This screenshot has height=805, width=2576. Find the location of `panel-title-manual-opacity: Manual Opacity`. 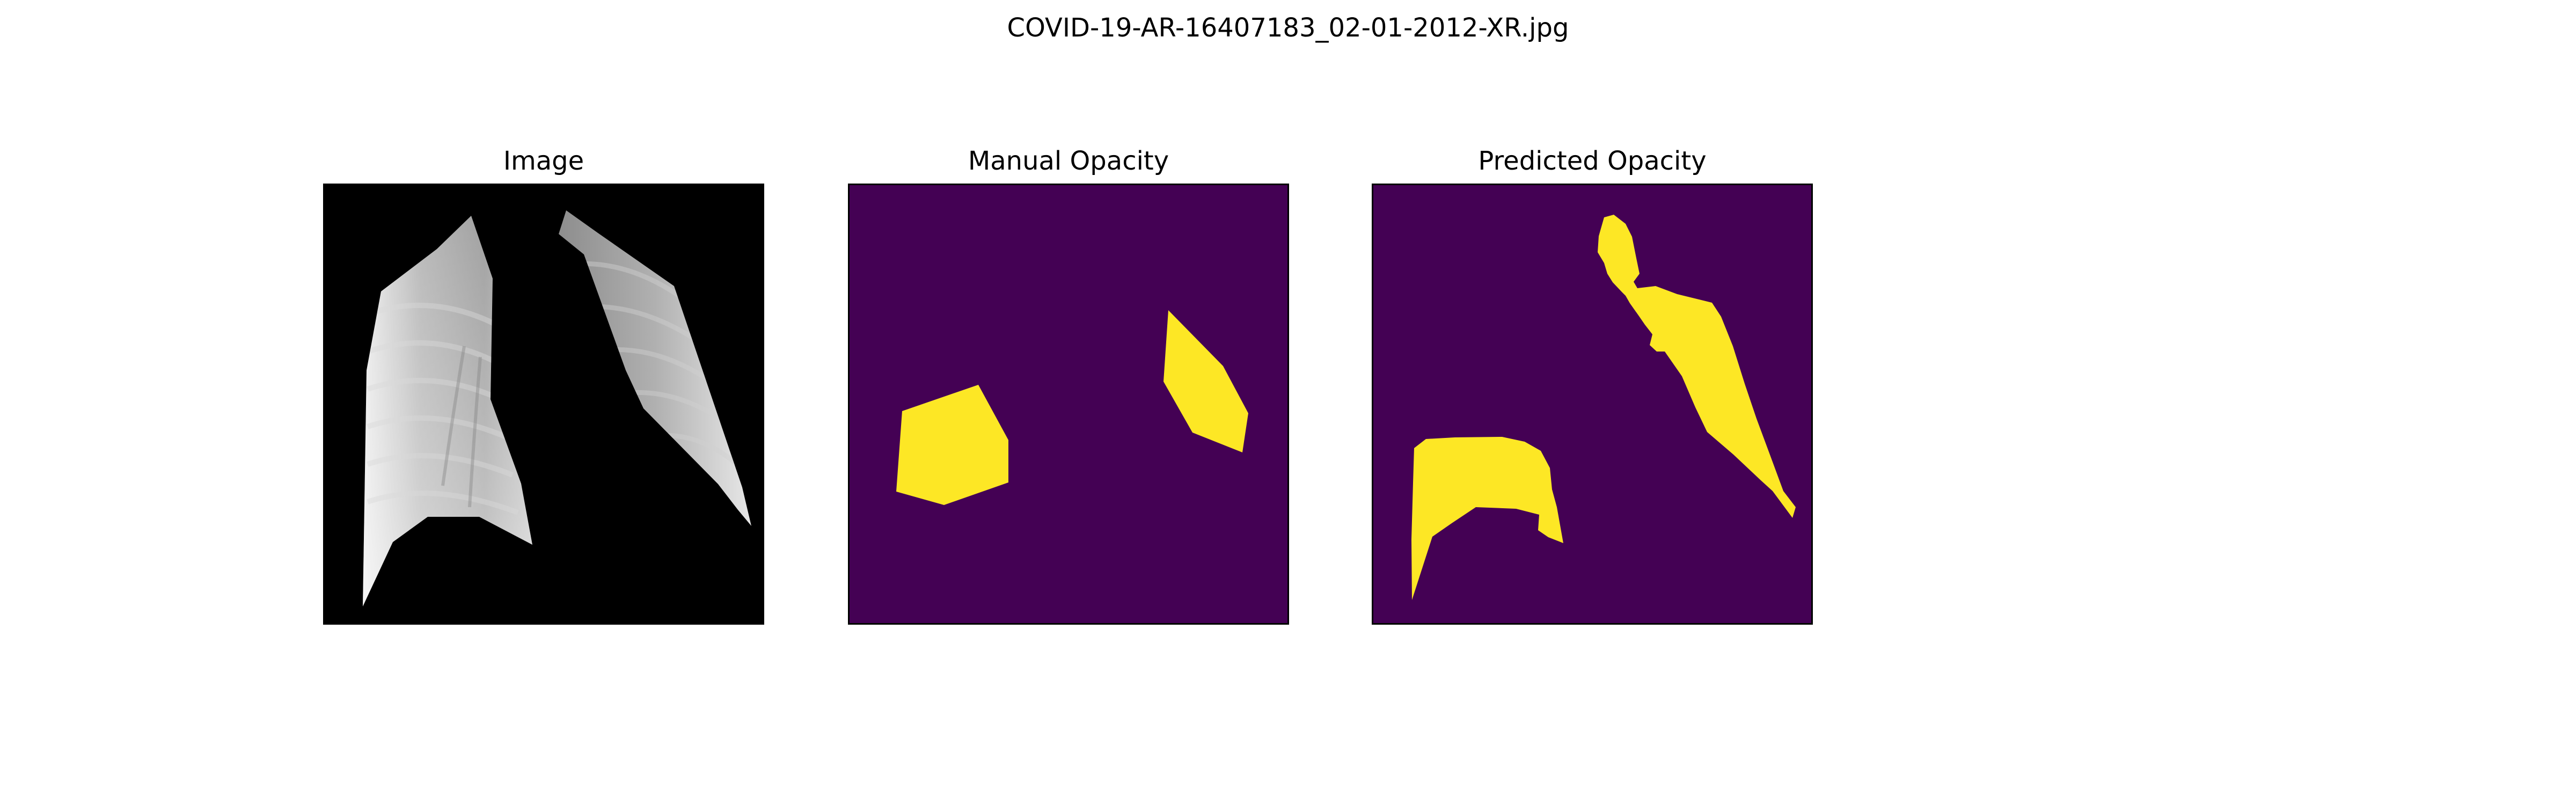

panel-title-manual-opacity: Manual Opacity is located at coordinates (1068, 161).